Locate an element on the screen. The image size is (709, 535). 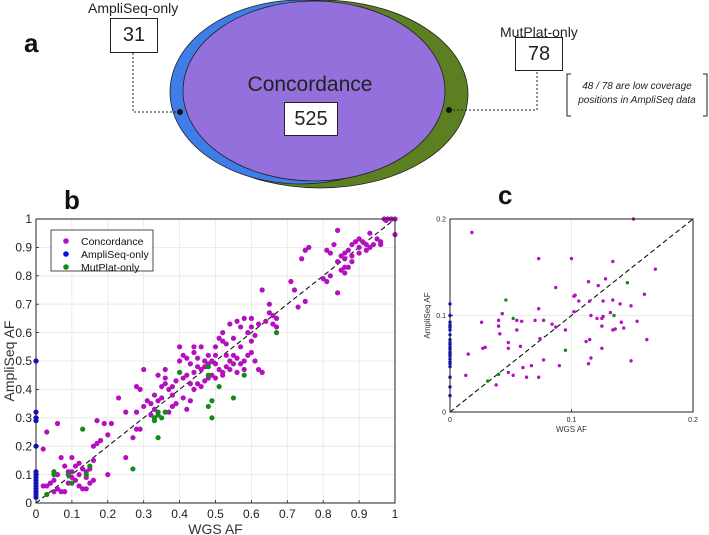
legend-box is located at coordinates (102, 250).